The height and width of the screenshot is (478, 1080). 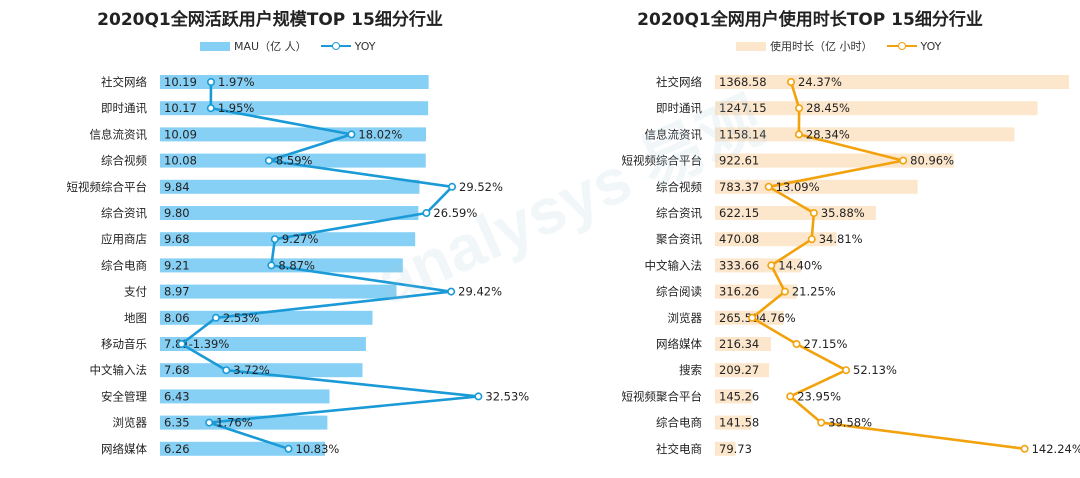 I want to click on bar-value-label: 145.26, so click(x=739, y=396).